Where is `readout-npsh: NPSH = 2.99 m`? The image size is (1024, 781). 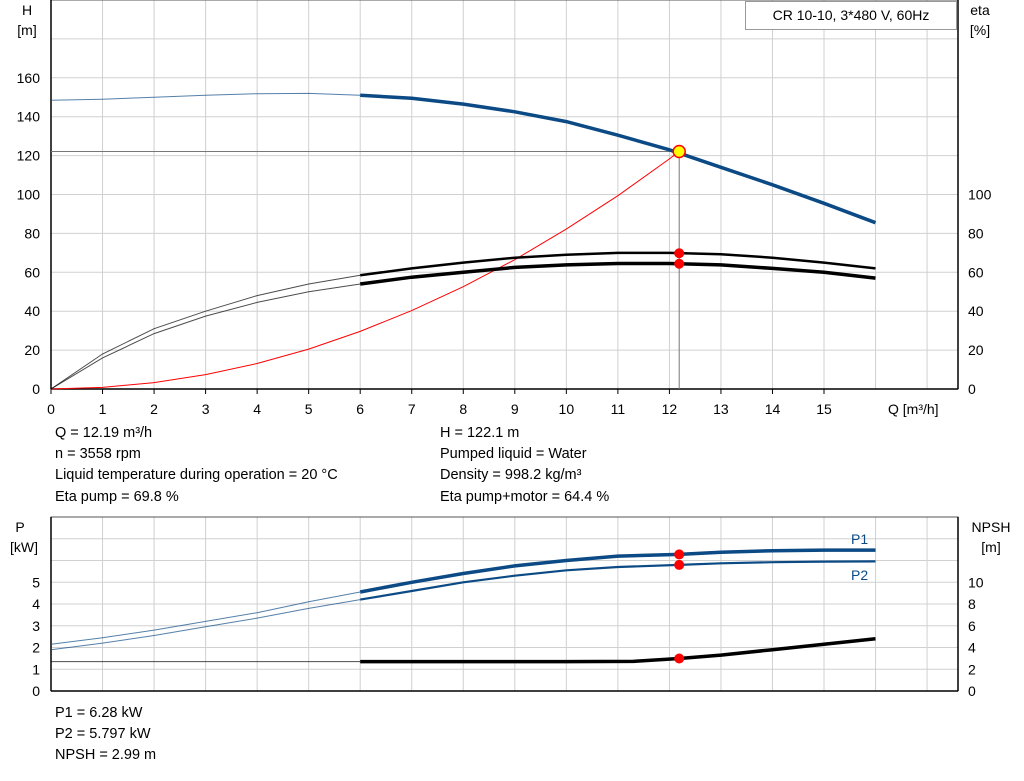 readout-npsh: NPSH = 2.99 m is located at coordinates (106, 755).